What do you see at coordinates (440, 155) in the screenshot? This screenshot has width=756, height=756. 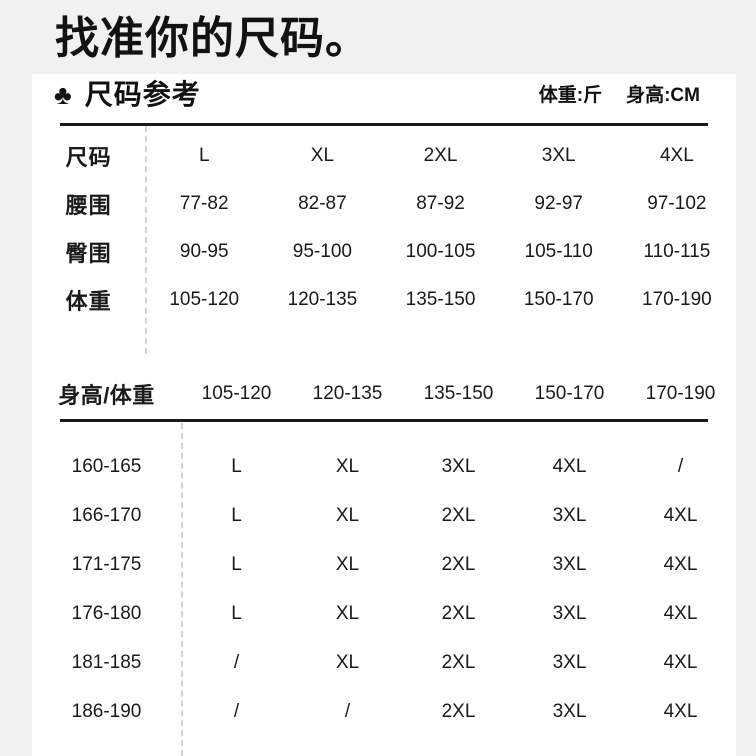 I see `specs-cell: 2XL` at bounding box center [440, 155].